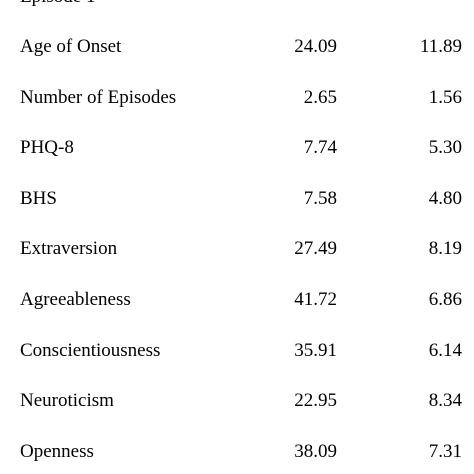 Image resolution: width=474 pixels, height=474 pixels. What do you see at coordinates (445, 451) in the screenshot?
I see `row-sd-value: 7.31` at bounding box center [445, 451].